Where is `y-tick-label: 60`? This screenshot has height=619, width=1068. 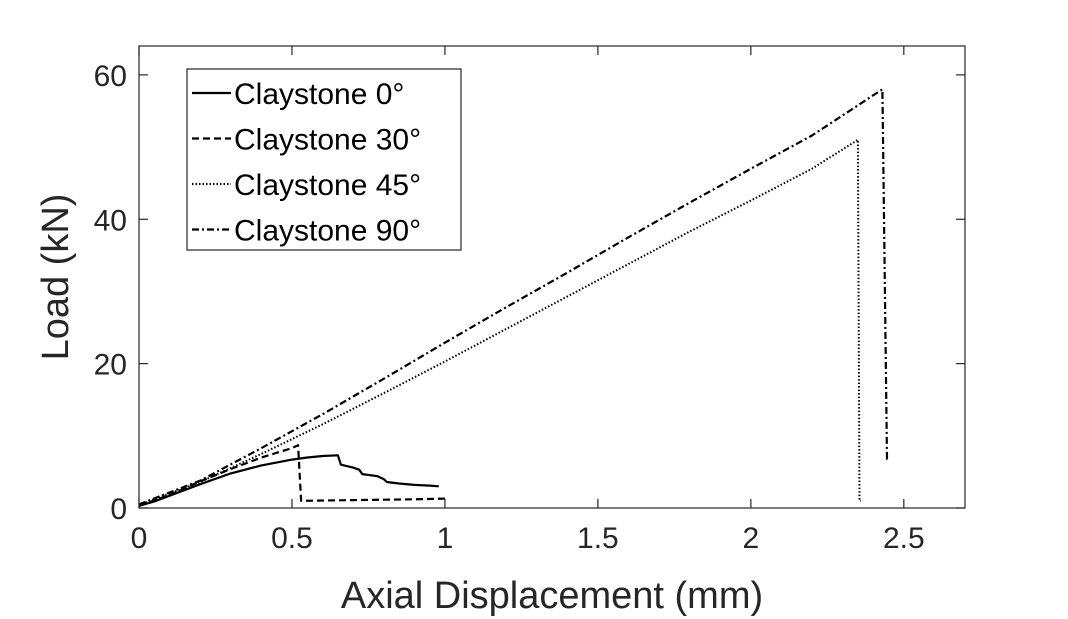
y-tick-label: 60 is located at coordinates (110, 76).